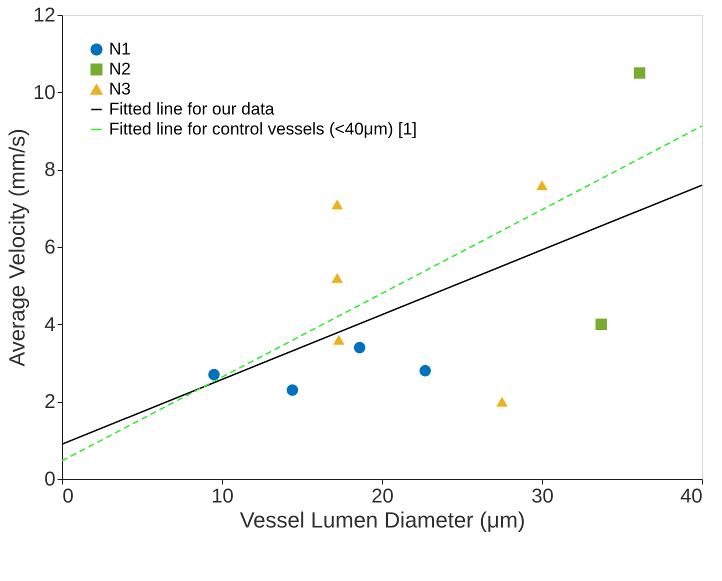 This screenshot has width=722, height=581. I want to click on legend-label: N3, so click(120, 89).